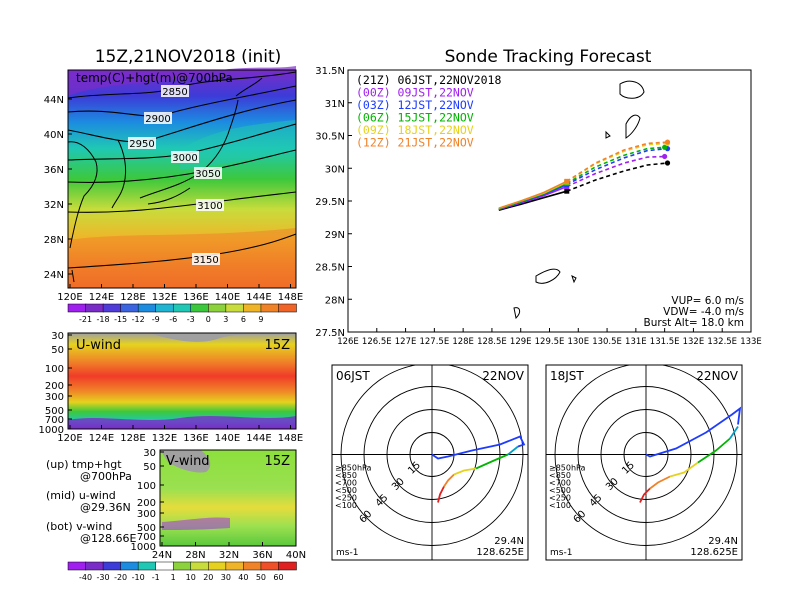  Describe the element at coordinates (54, 205) in the screenshot. I see `map-lat-tick: 32N` at that location.